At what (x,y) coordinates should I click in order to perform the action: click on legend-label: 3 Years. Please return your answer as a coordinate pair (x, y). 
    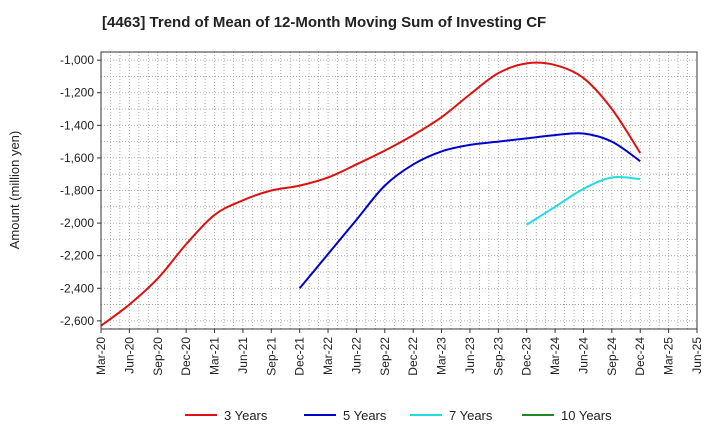
    Looking at the image, I should click on (246, 415).